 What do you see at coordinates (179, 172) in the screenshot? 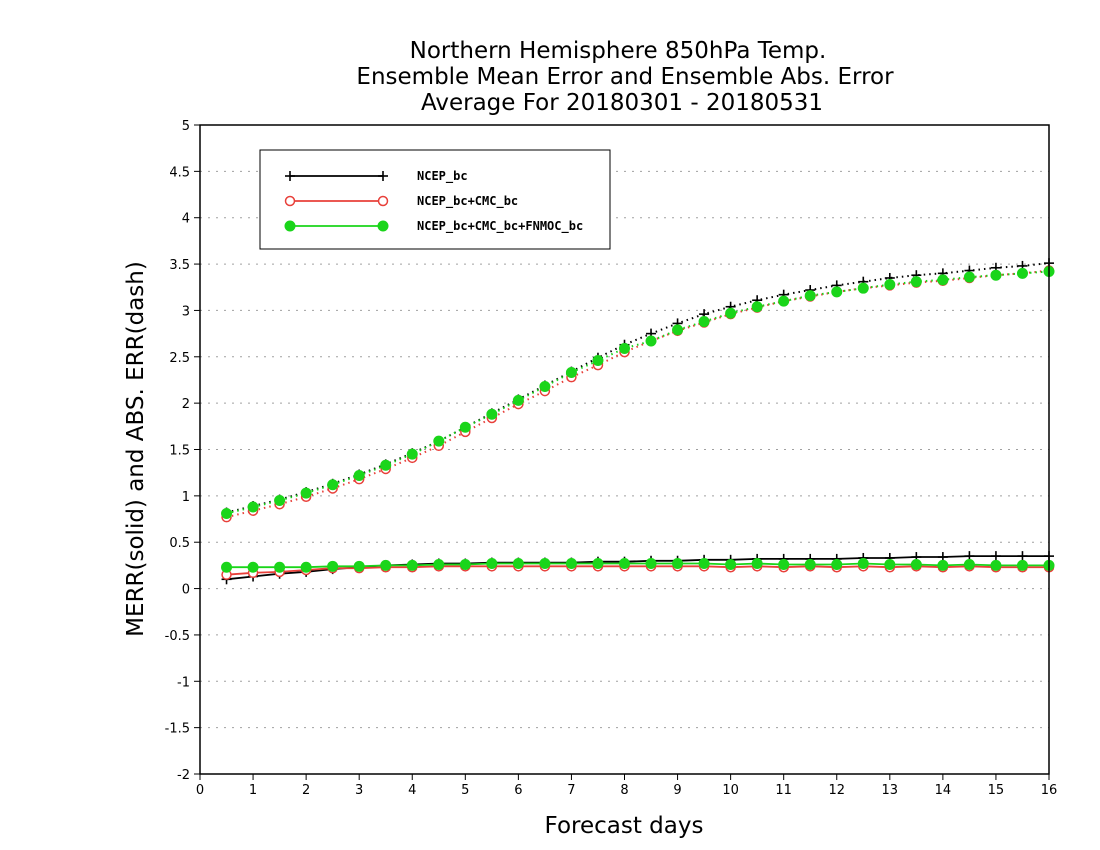
I see `y-tick-label: 4.5` at bounding box center [179, 172].